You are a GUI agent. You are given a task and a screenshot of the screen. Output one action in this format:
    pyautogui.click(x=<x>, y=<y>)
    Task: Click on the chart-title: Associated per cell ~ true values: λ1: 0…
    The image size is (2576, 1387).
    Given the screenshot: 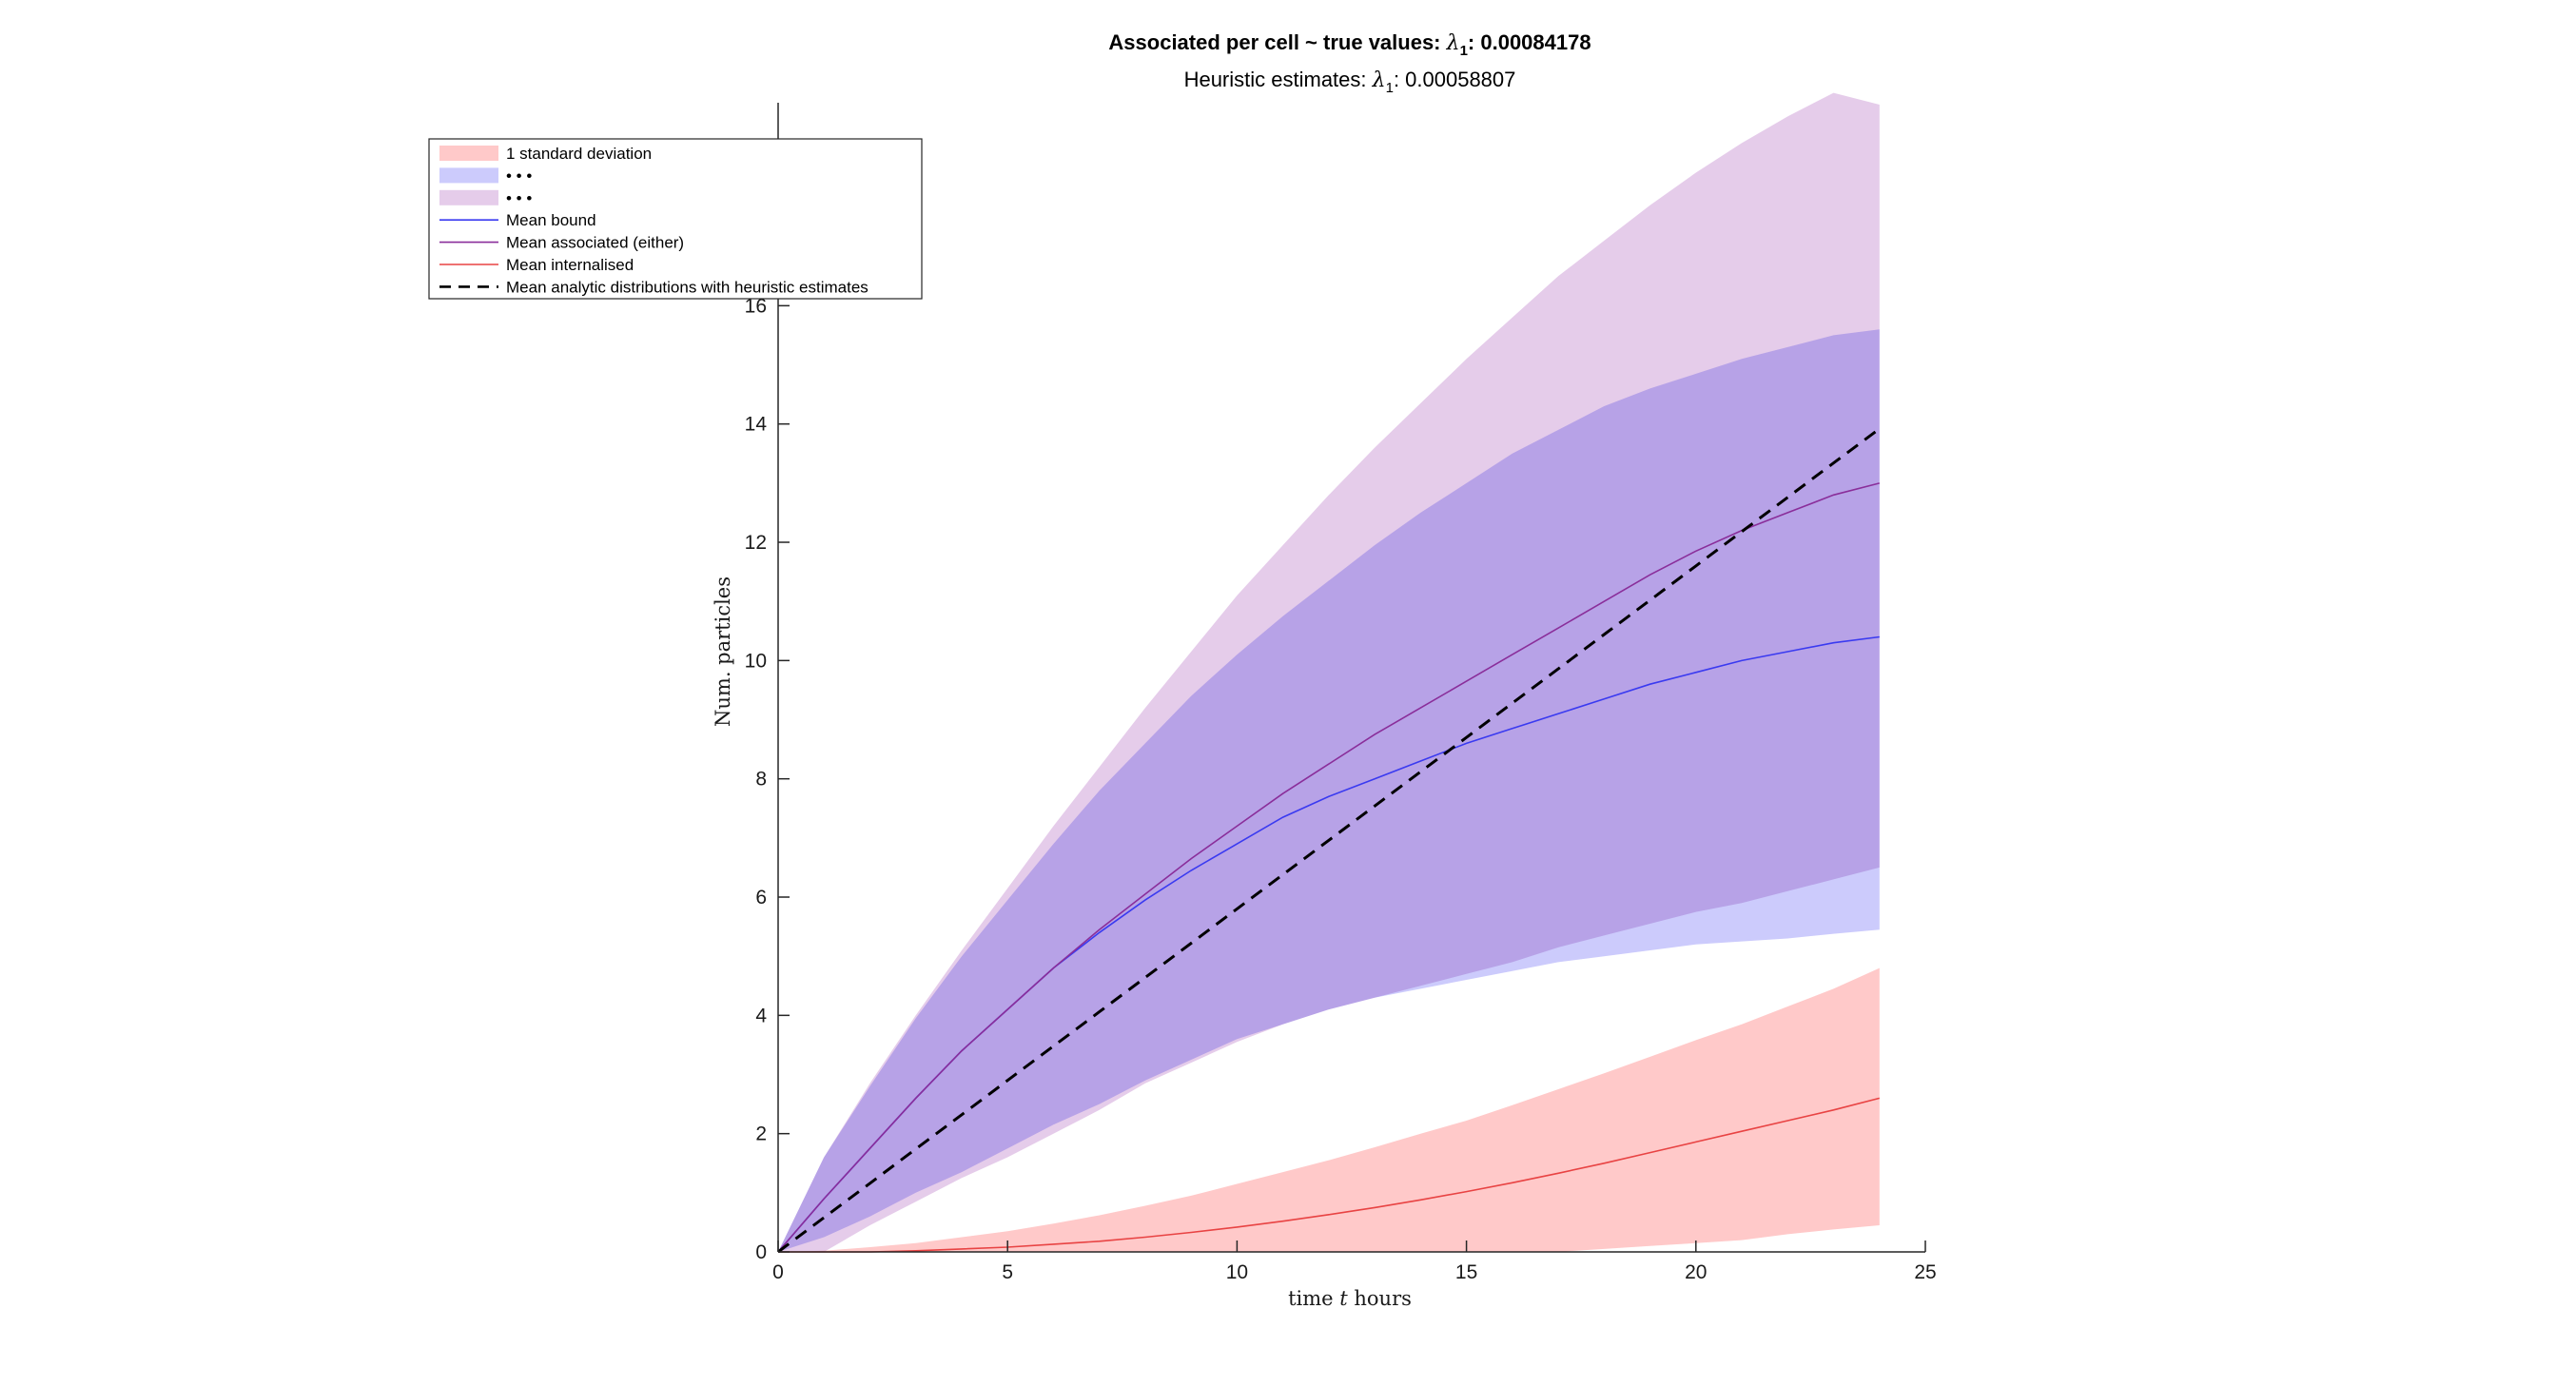 What is the action you would take?
    pyautogui.click(x=1349, y=45)
    